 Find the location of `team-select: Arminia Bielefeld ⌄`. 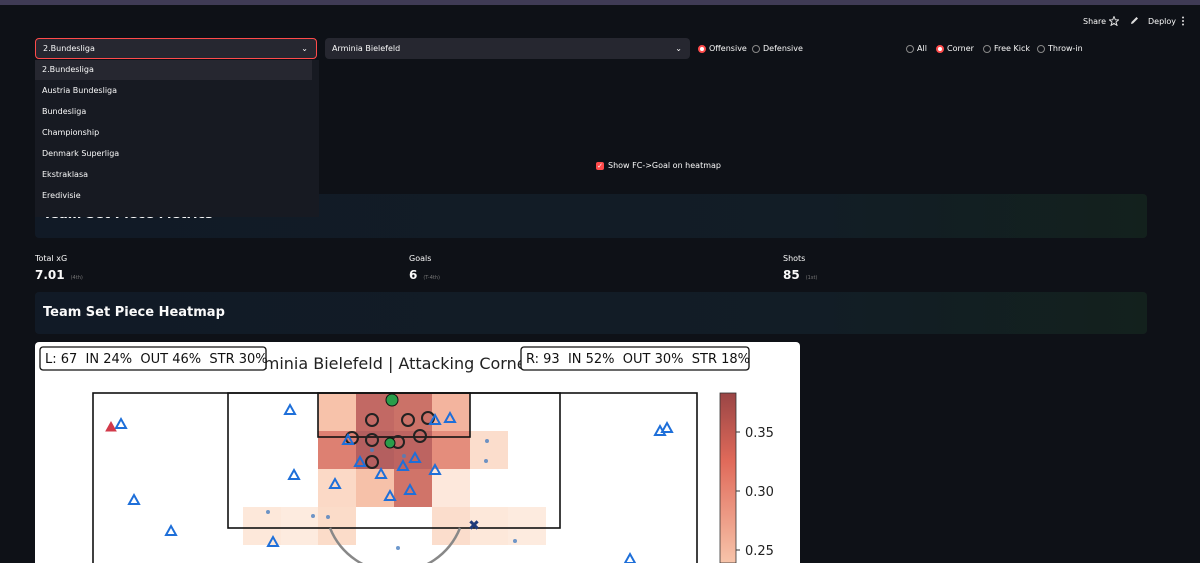

team-select: Arminia Bielefeld ⌄ is located at coordinates (507, 48).